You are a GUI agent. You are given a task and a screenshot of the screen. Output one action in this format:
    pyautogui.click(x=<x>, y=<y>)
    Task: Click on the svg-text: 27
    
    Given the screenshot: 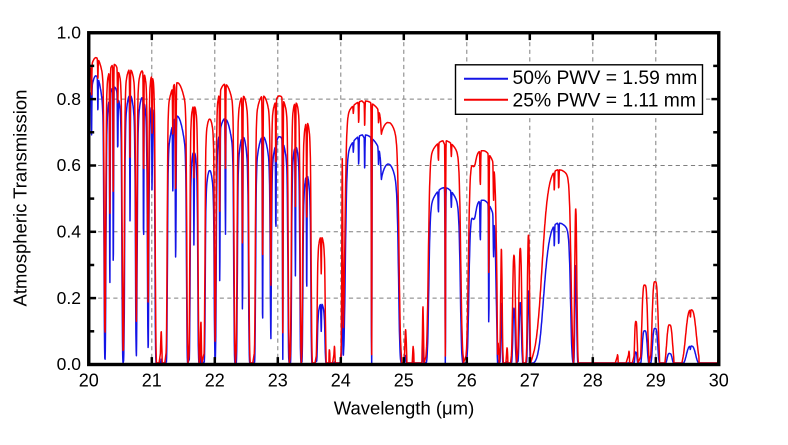 What is the action you would take?
    pyautogui.click(x=530, y=381)
    